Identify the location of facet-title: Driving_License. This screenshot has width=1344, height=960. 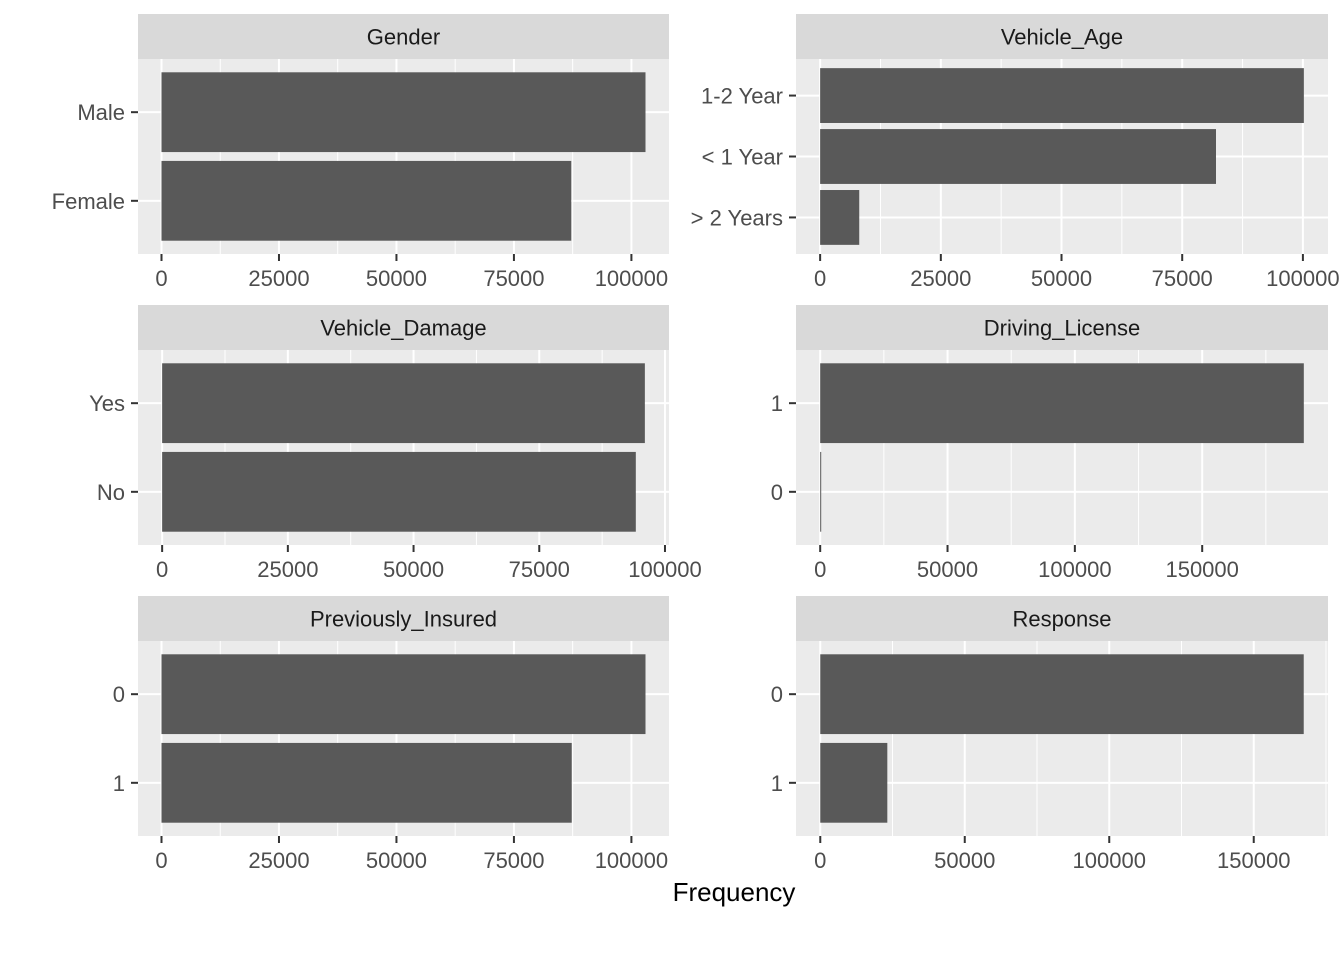
(1062, 328).